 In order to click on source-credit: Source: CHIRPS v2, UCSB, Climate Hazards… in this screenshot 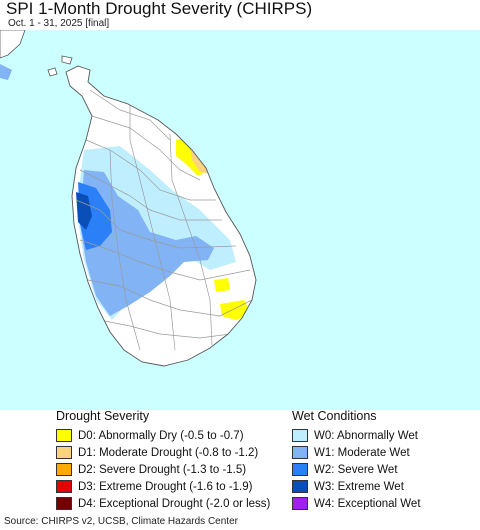, I will do `click(121, 521)`.